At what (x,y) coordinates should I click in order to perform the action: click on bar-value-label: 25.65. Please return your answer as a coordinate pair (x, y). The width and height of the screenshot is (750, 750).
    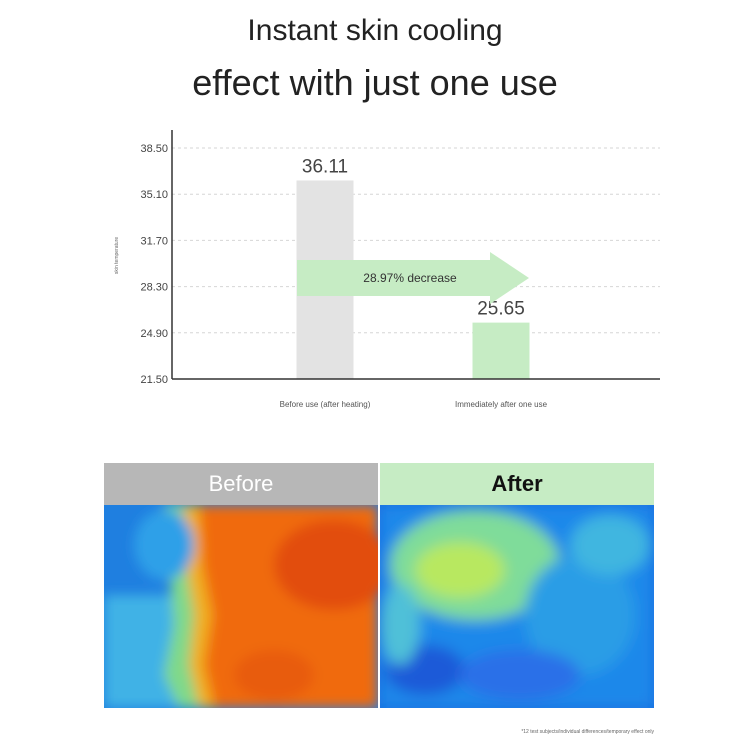
    Looking at the image, I should click on (501, 309).